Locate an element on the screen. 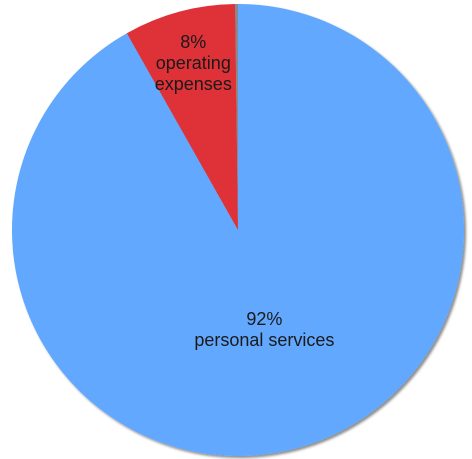 This screenshot has height=459, width=472. pie-slice-minor is located at coordinates (236, 117).